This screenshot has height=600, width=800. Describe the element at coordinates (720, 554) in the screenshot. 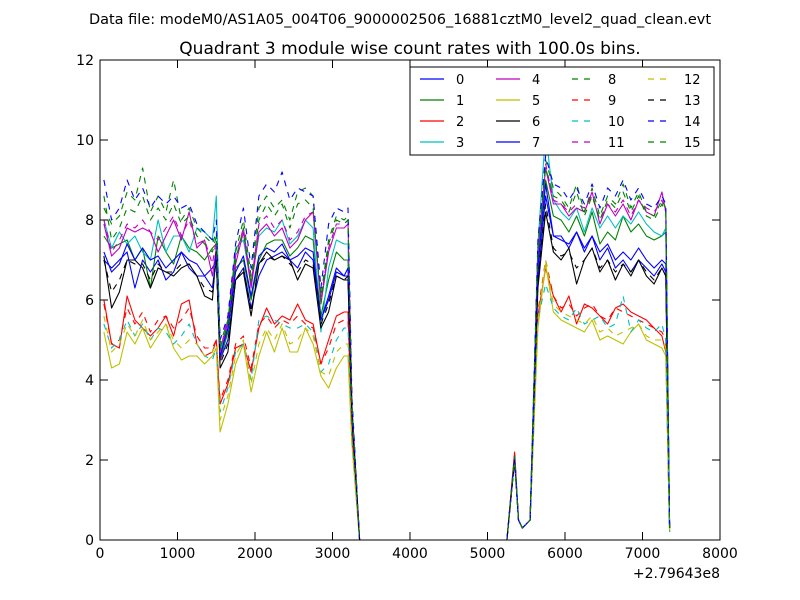

I see `x-tick-label: 8000` at that location.